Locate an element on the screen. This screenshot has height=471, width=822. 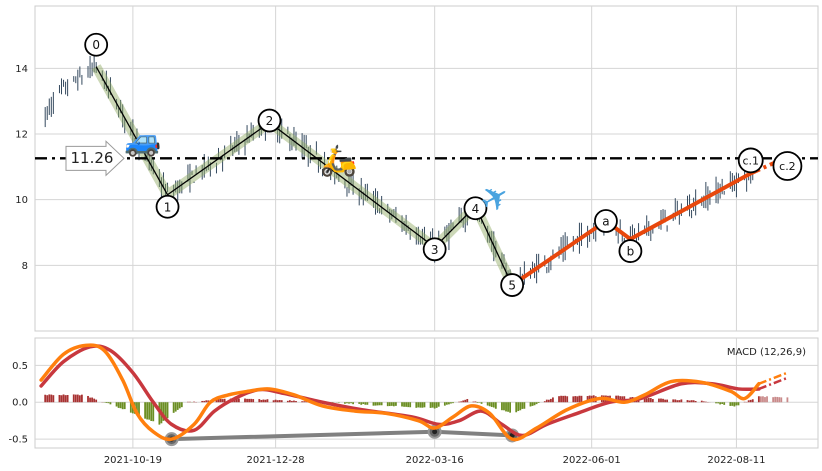
macd-y-tick-label: -0.5 is located at coordinates (18, 440).